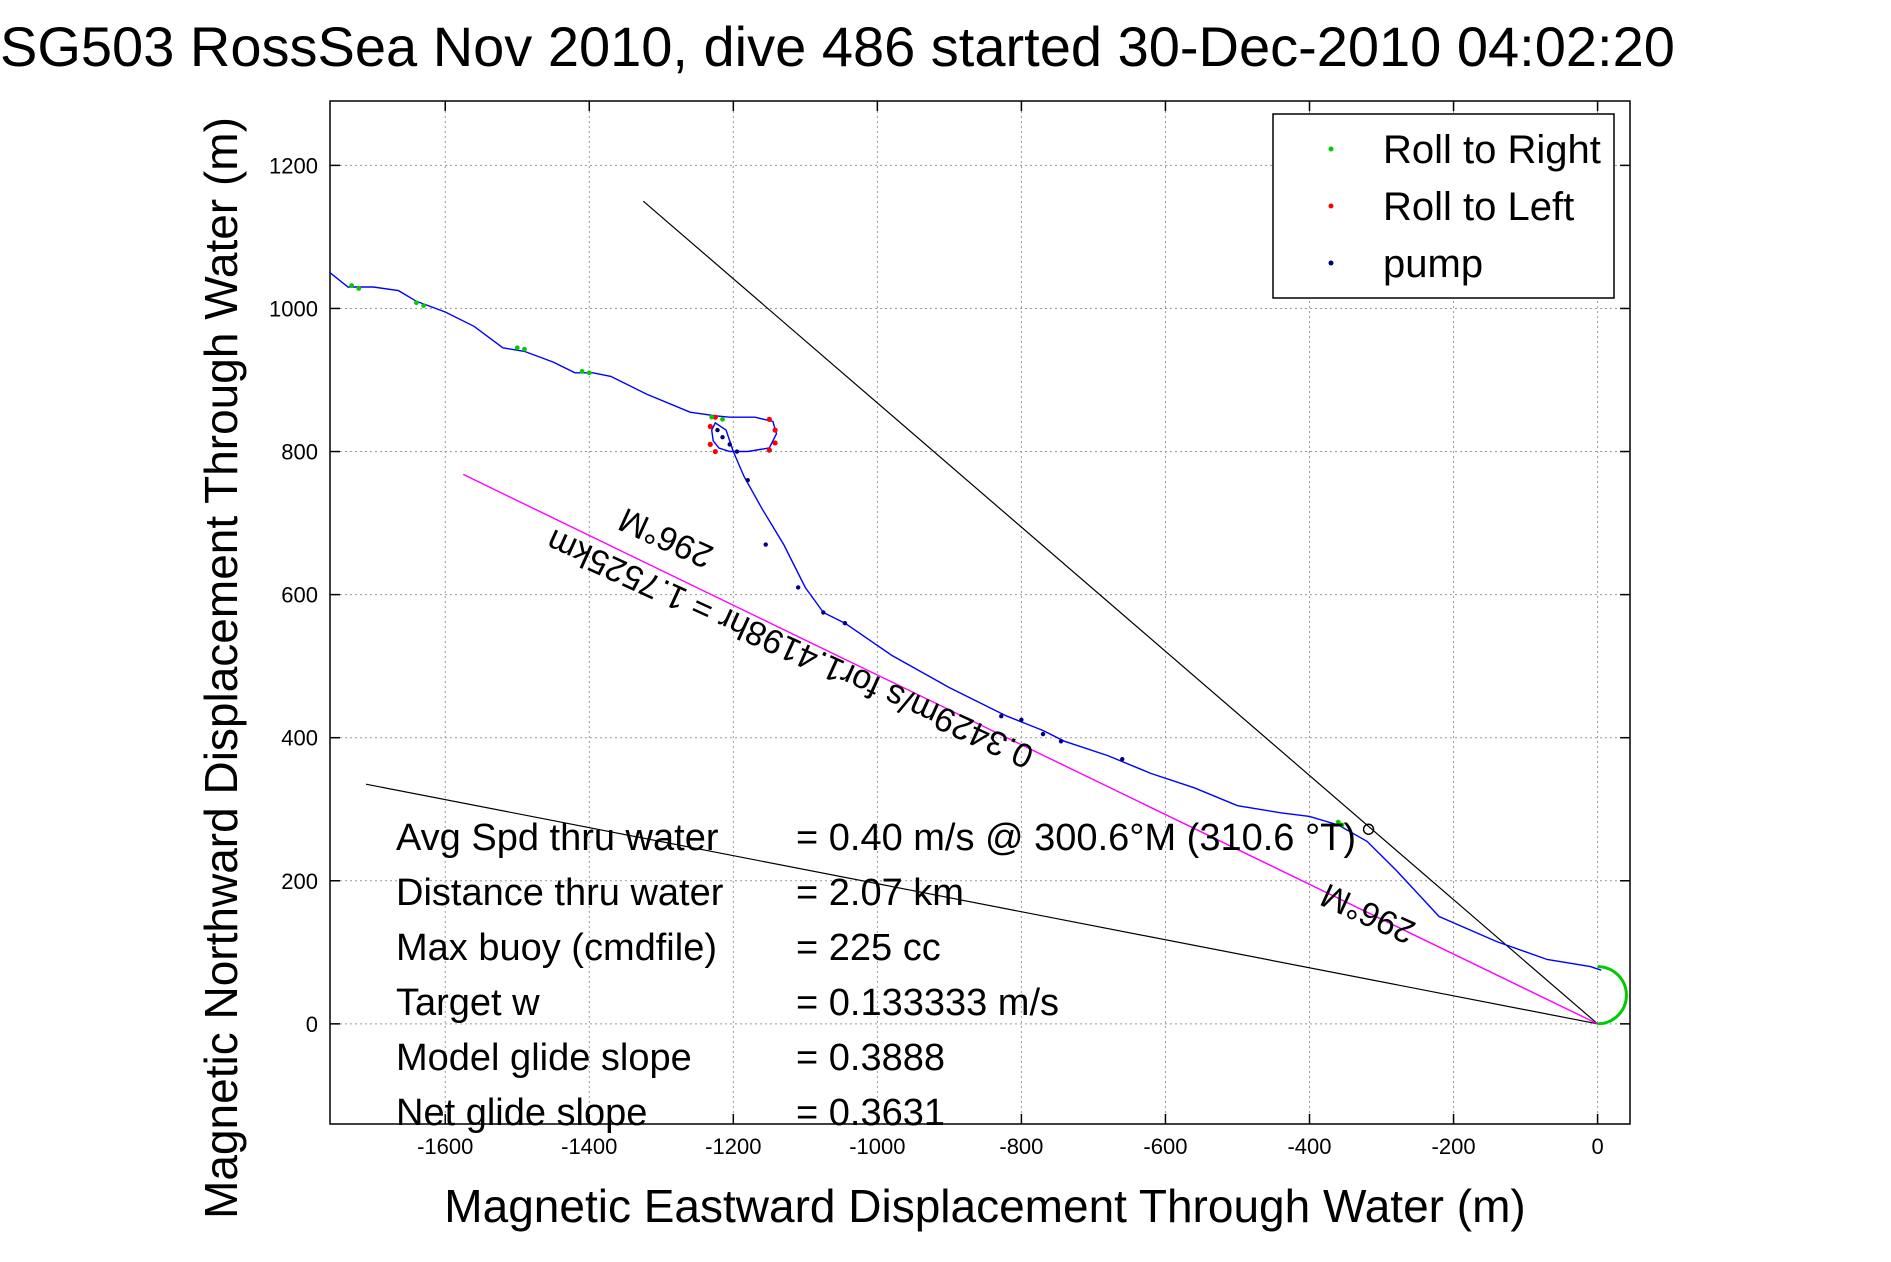  Describe the element at coordinates (1612, 995) in the screenshot. I see `roll-right-arc` at that location.